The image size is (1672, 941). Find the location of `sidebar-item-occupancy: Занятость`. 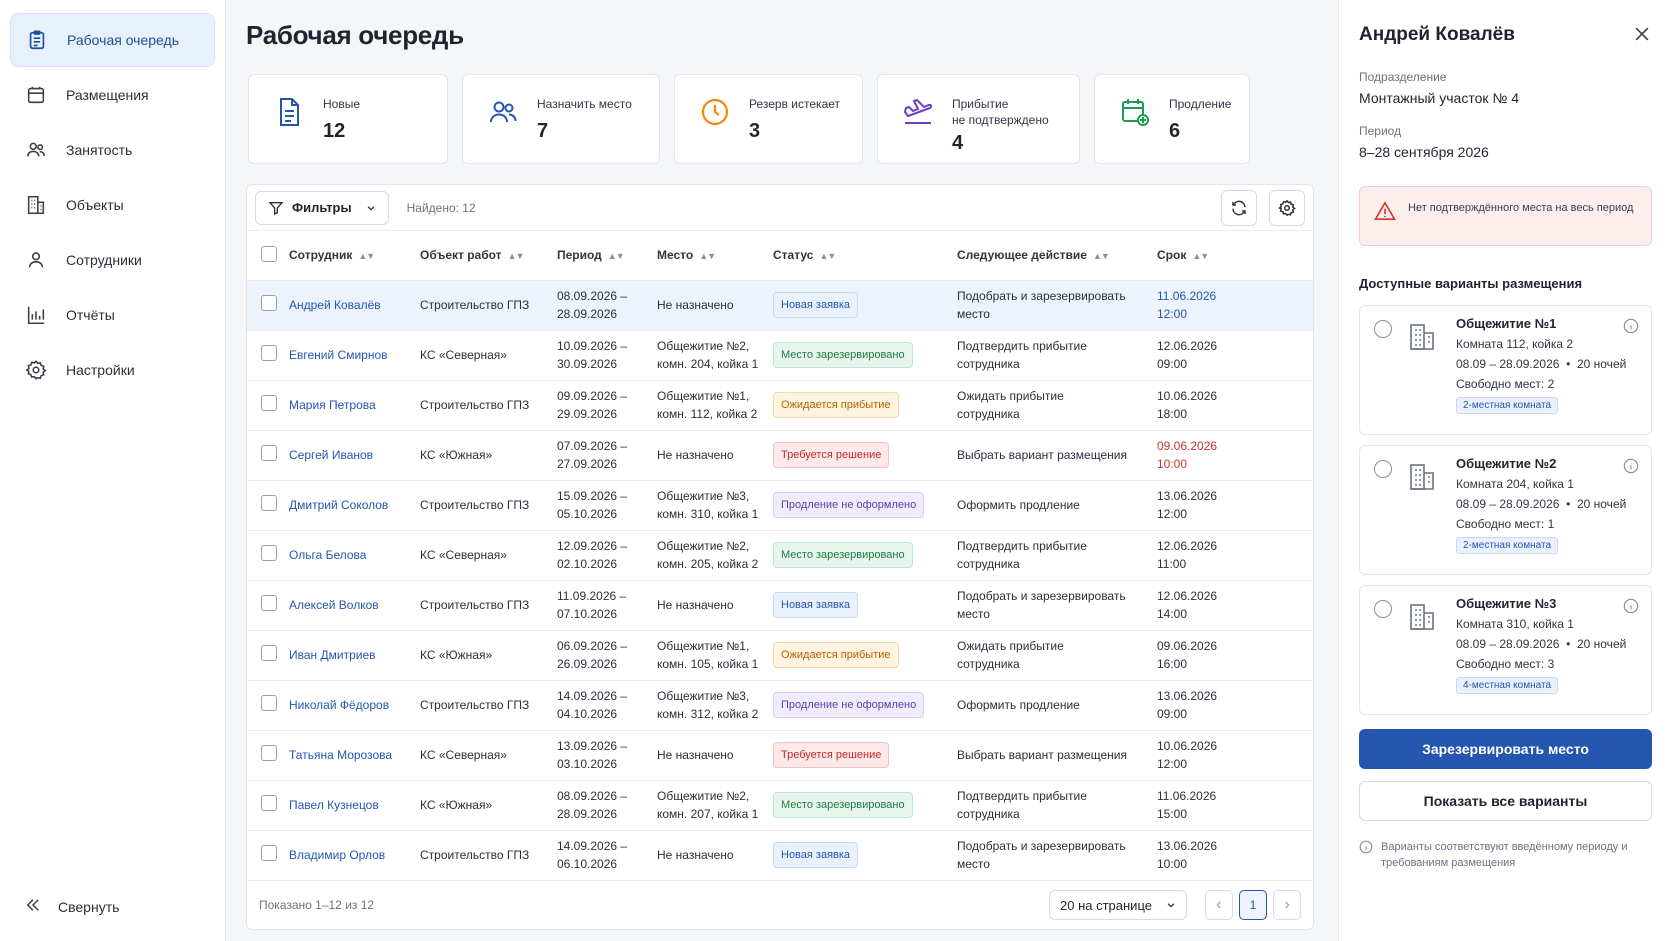

sidebar-item-occupancy: Занятость is located at coordinates (112, 150).